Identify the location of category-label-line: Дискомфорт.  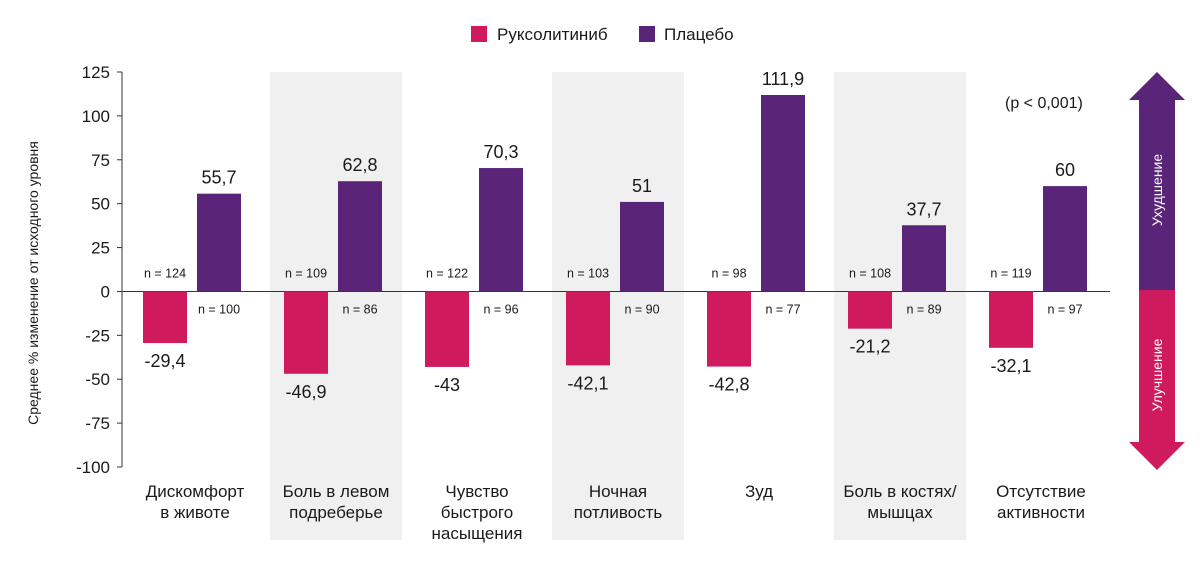
(195, 491).